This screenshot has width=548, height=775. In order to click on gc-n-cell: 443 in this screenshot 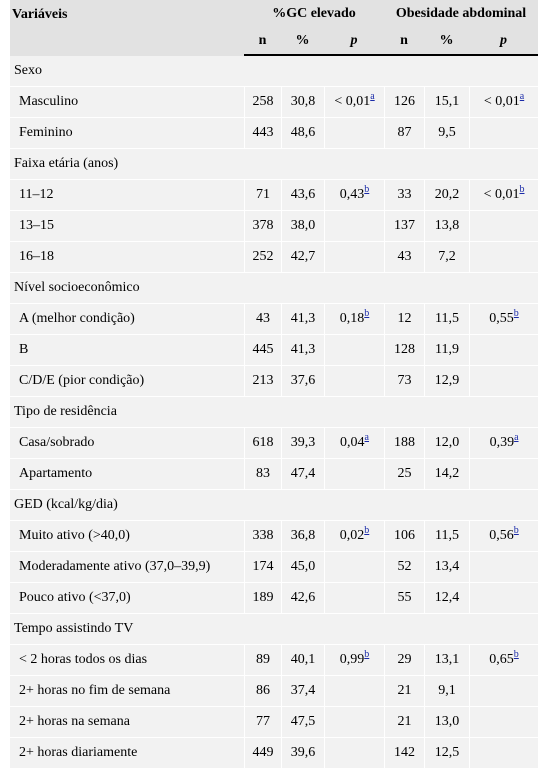, I will do `click(262, 133)`.